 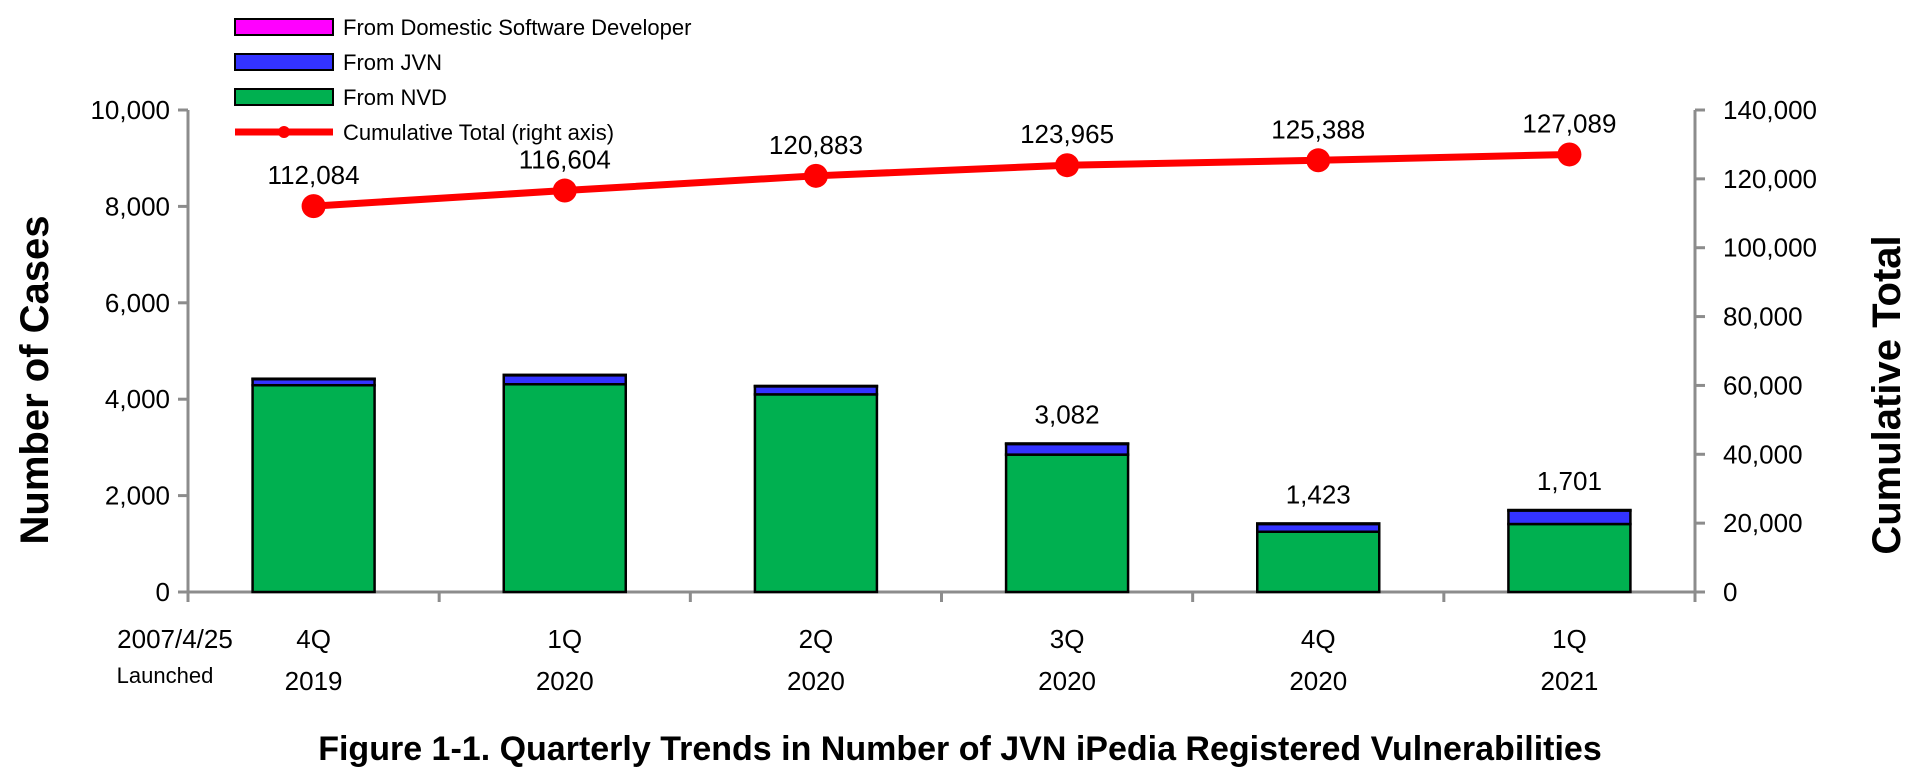 I want to click on y2-tick-label: 40,000, so click(x=1763, y=454).